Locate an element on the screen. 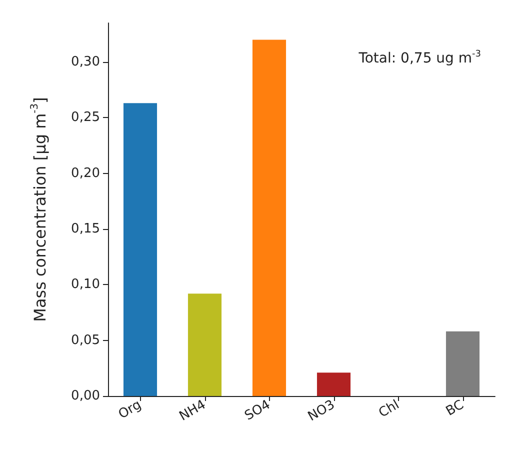  x-tick-label: NH4 is located at coordinates (192, 411).